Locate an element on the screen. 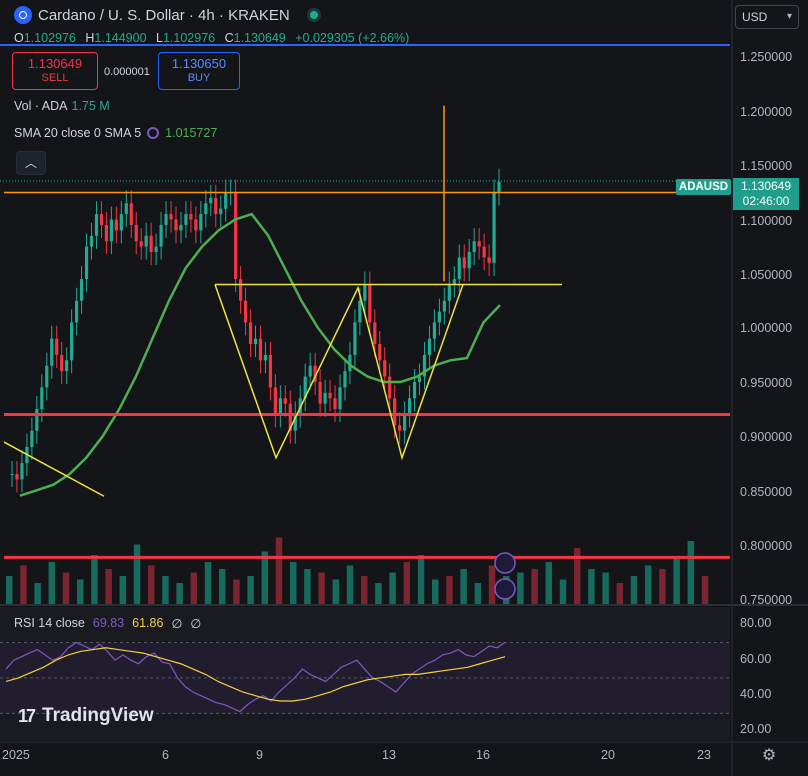 This screenshot has height=776, width=808. rsi-extra-value: ∅ is located at coordinates (196, 624).